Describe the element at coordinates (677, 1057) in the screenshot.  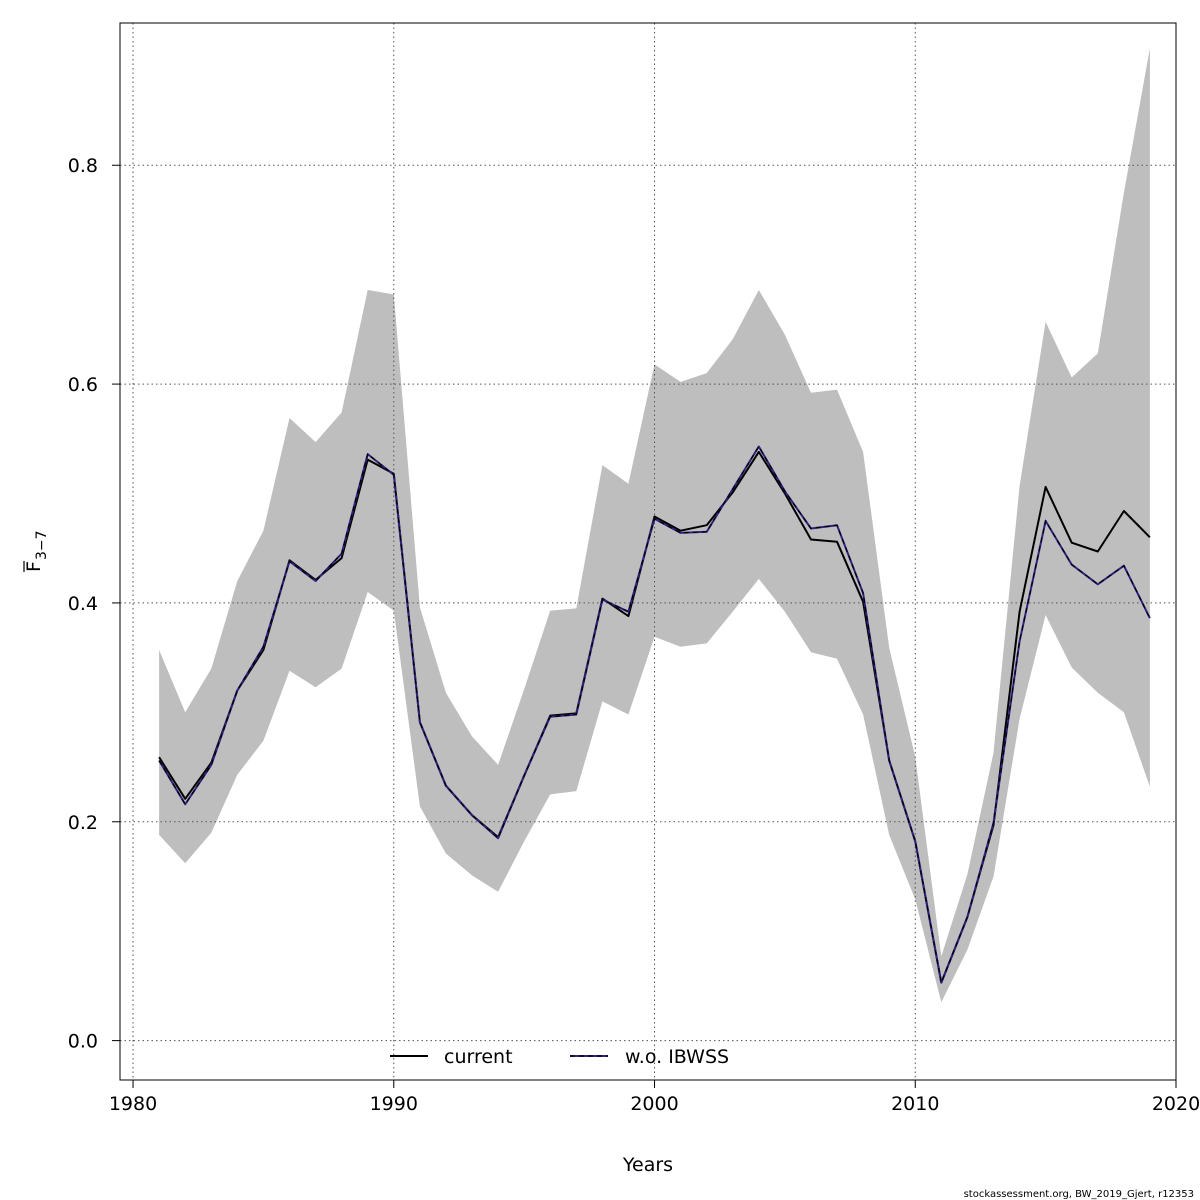
I see `legend-label-wo-ibwss: w.o. IBWSS` at that location.